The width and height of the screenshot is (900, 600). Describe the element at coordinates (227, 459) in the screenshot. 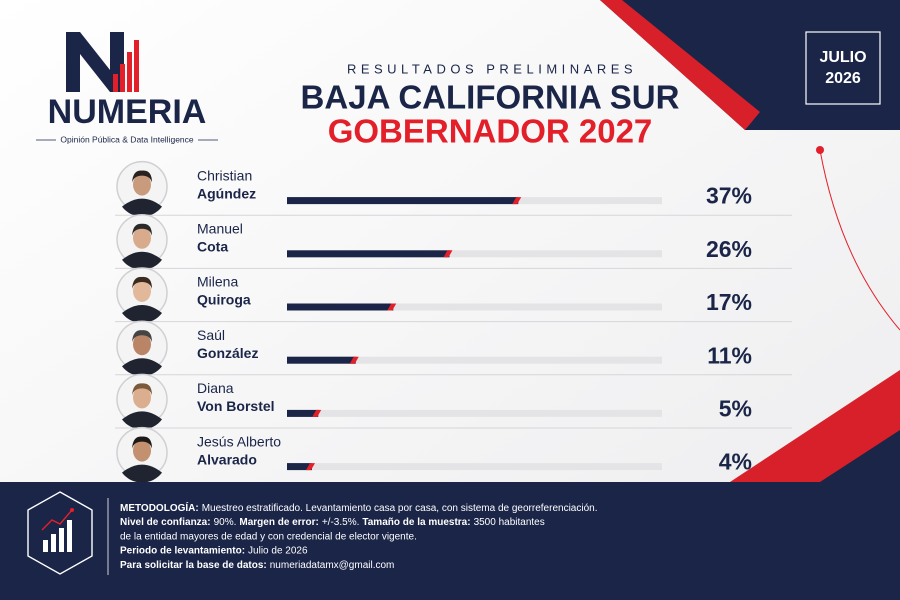

I see `candidate-last-name: Alvarado` at that location.